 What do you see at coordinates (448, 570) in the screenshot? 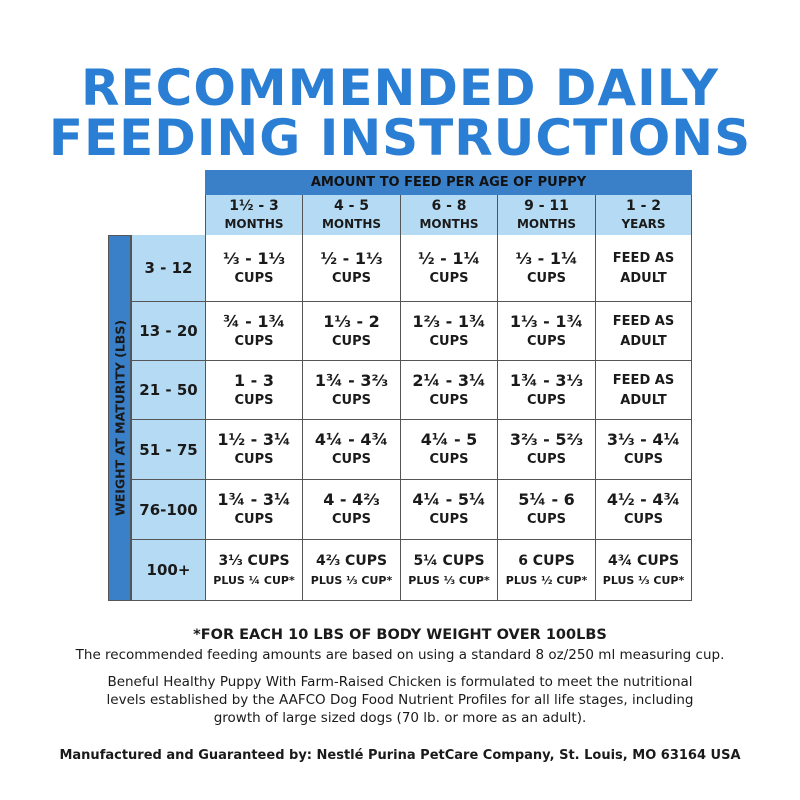
I see `table-cell: 5¼ CUPS PLUS ⅓ CUP*` at bounding box center [448, 570].